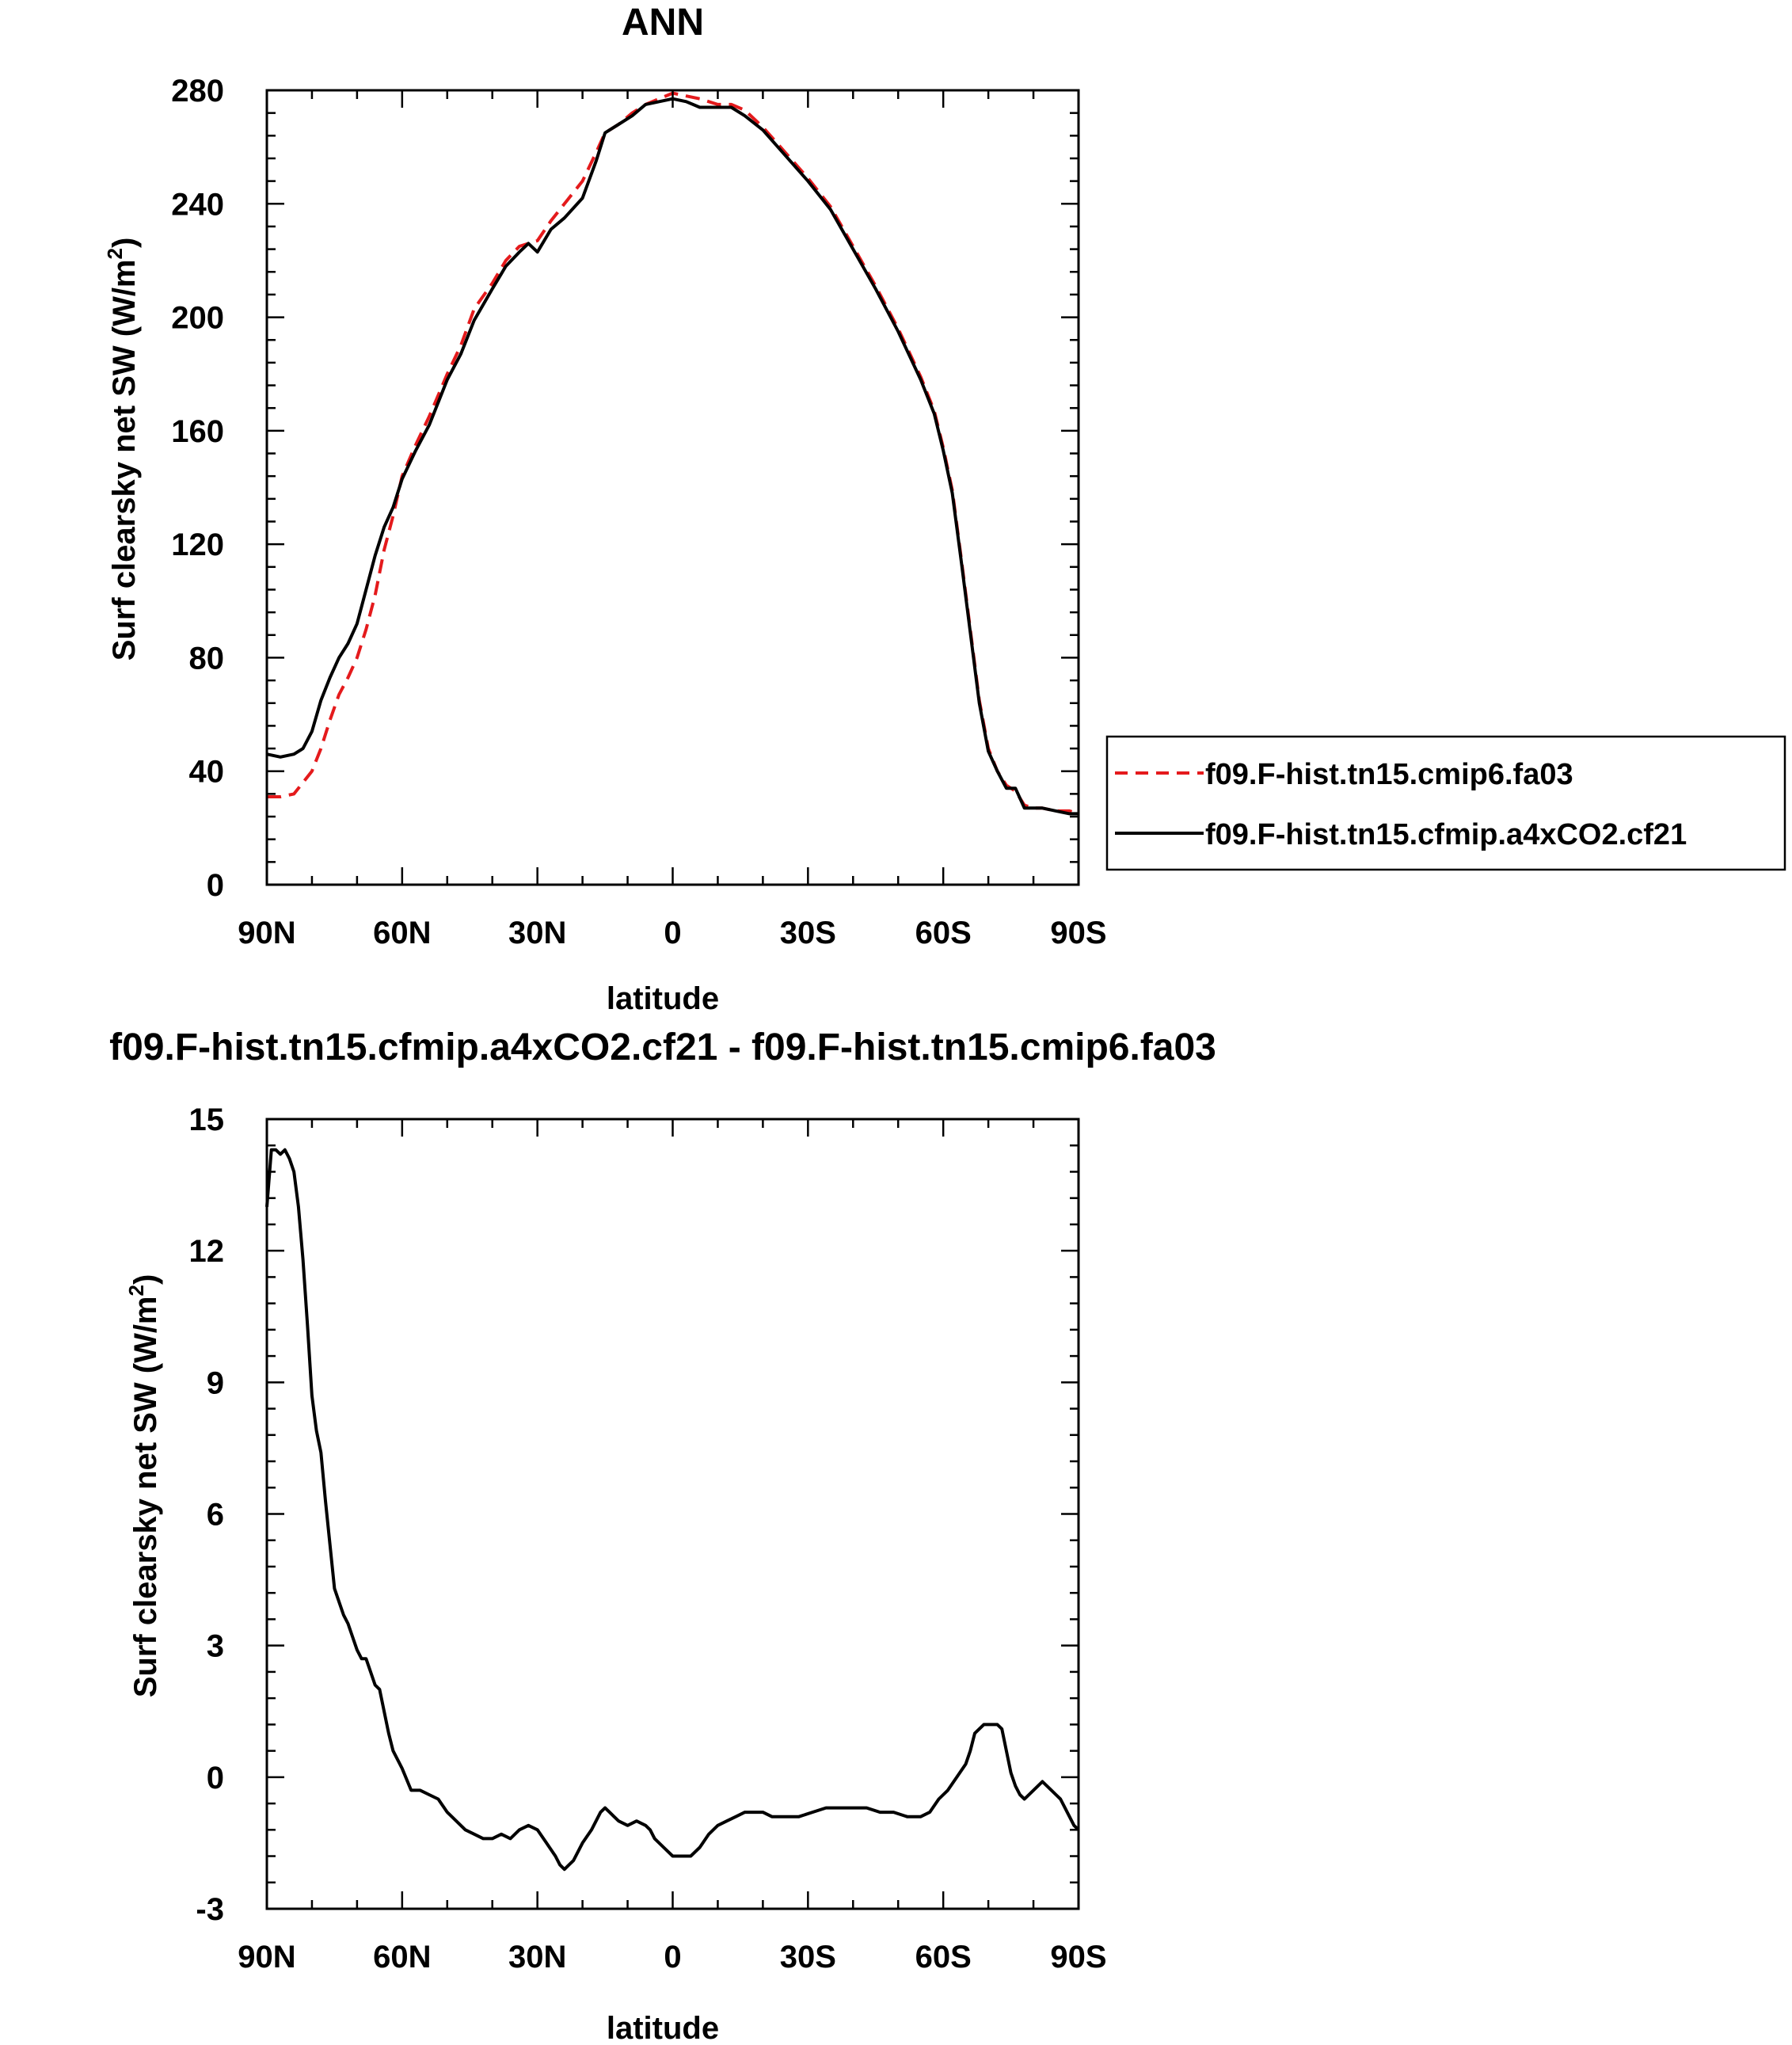 This screenshot has width=1792, height=2045. I want to click on top-chart-ylabel: Surf clearsky net SW (W/m2), so click(122, 449).